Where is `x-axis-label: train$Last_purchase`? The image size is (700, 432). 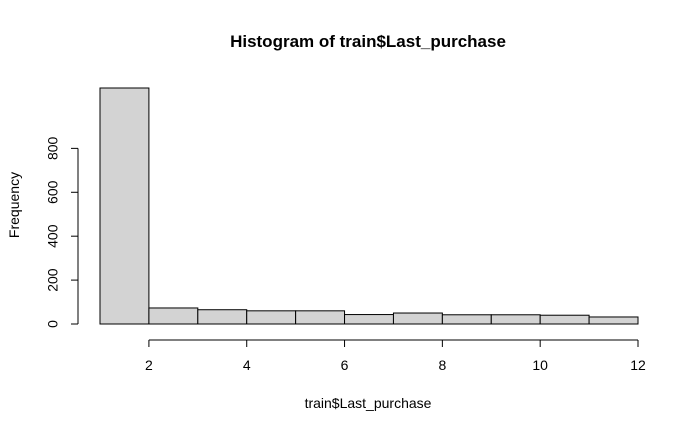
x-axis-label: train$Last_purchase is located at coordinates (368, 403).